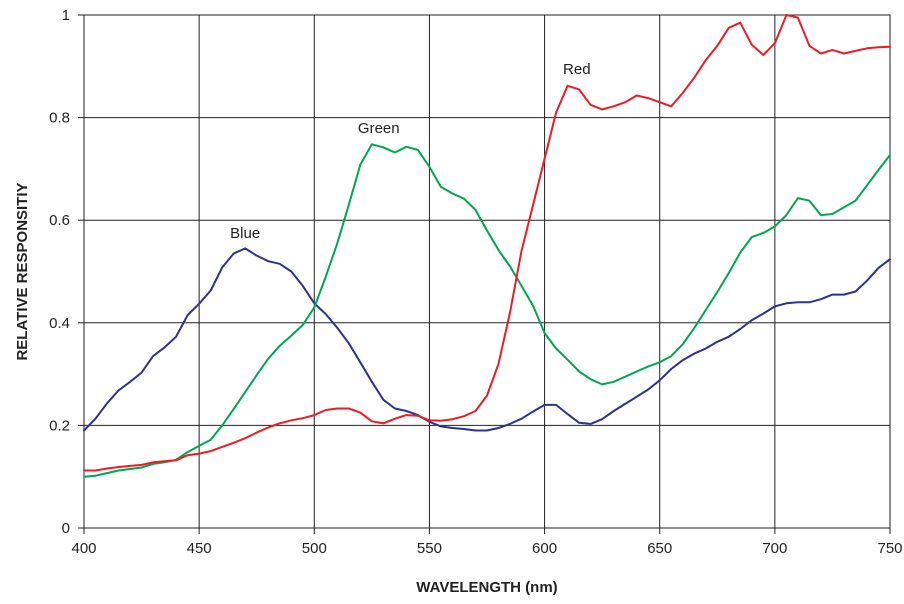  What do you see at coordinates (59, 323) in the screenshot?
I see `y-tick-label: 0.4` at bounding box center [59, 323].